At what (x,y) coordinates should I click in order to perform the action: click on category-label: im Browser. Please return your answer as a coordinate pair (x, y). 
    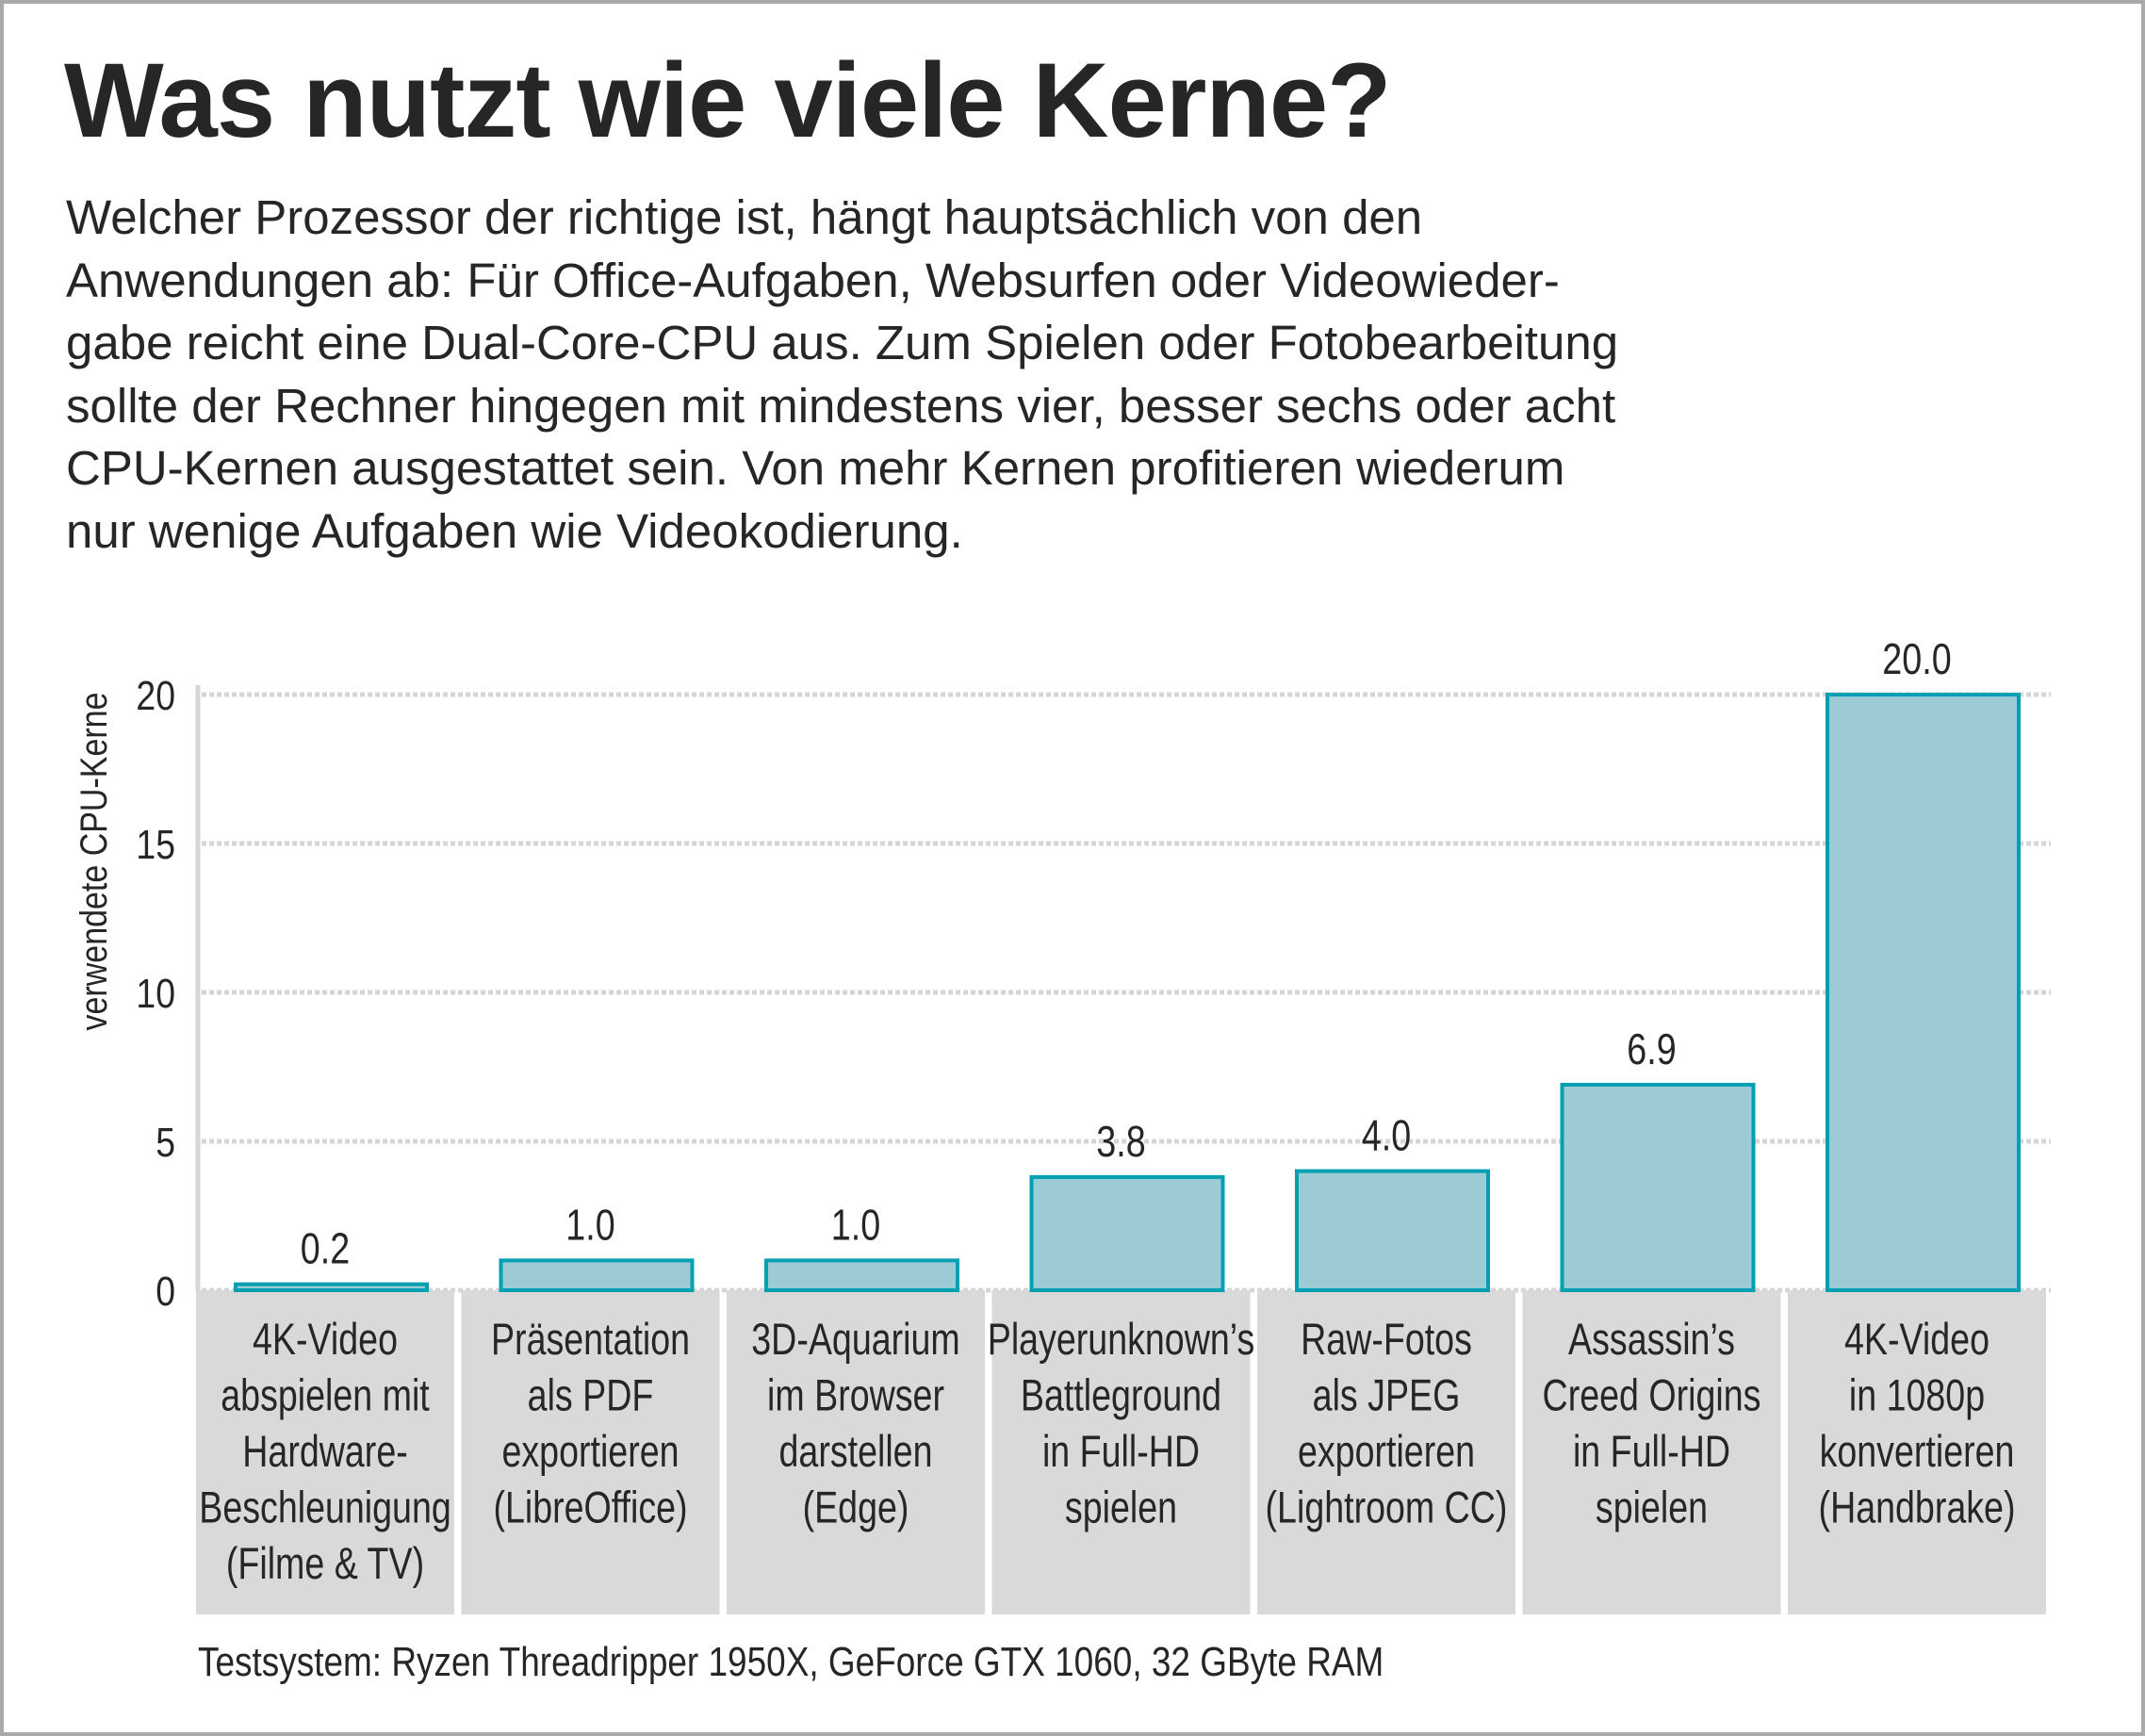
    Looking at the image, I should click on (855, 1396).